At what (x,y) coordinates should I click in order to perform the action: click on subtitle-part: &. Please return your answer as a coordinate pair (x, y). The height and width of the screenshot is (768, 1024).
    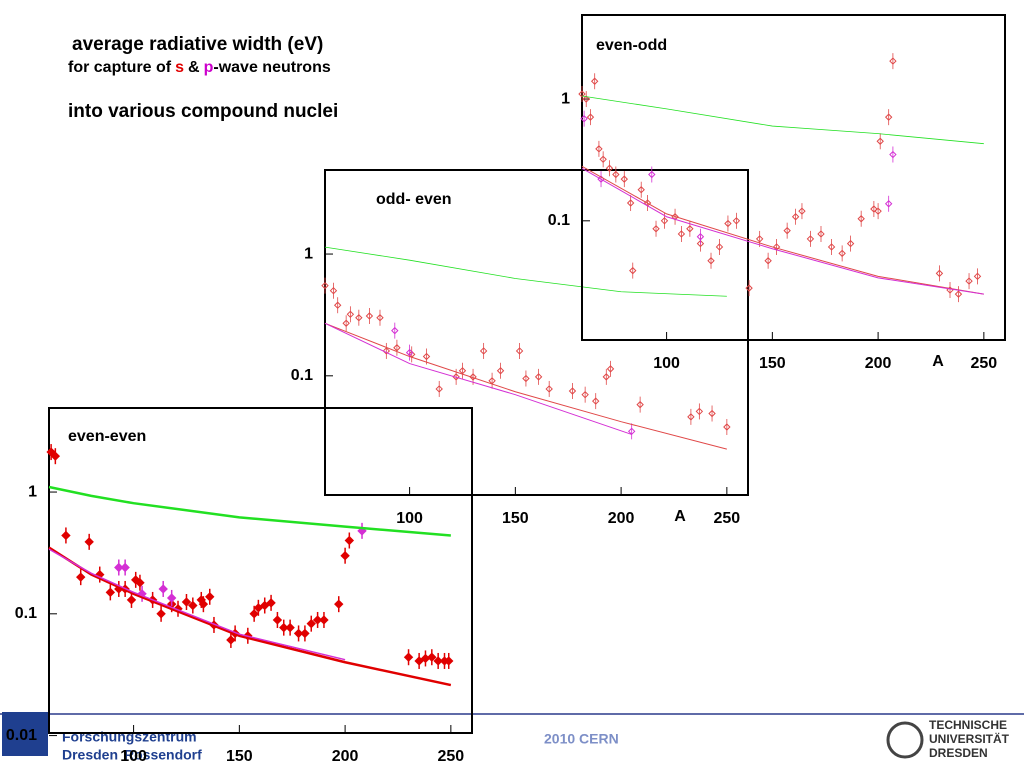
    Looking at the image, I should click on (194, 67).